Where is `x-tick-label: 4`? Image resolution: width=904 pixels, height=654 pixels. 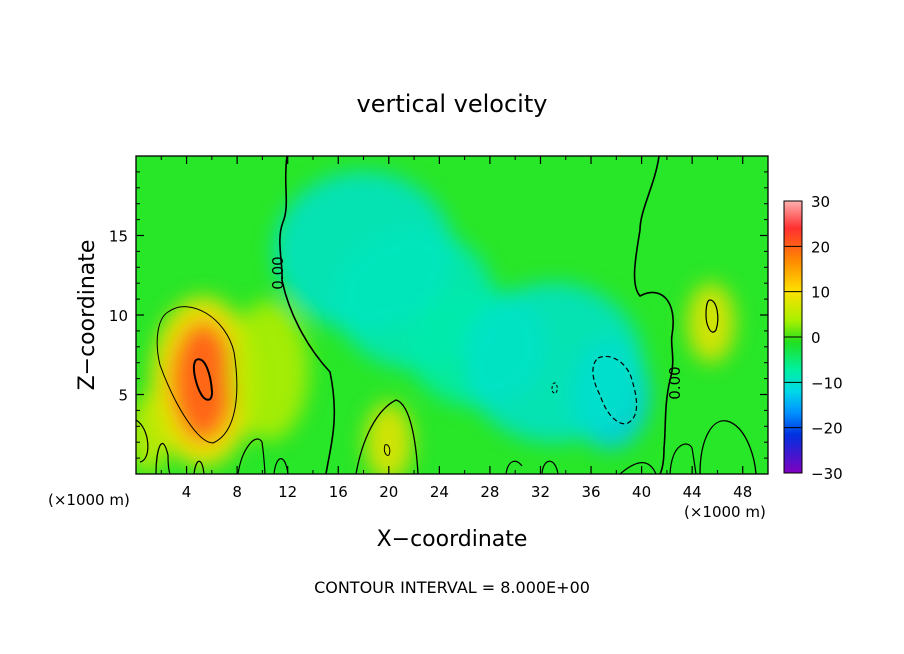
x-tick-label: 4 is located at coordinates (187, 492).